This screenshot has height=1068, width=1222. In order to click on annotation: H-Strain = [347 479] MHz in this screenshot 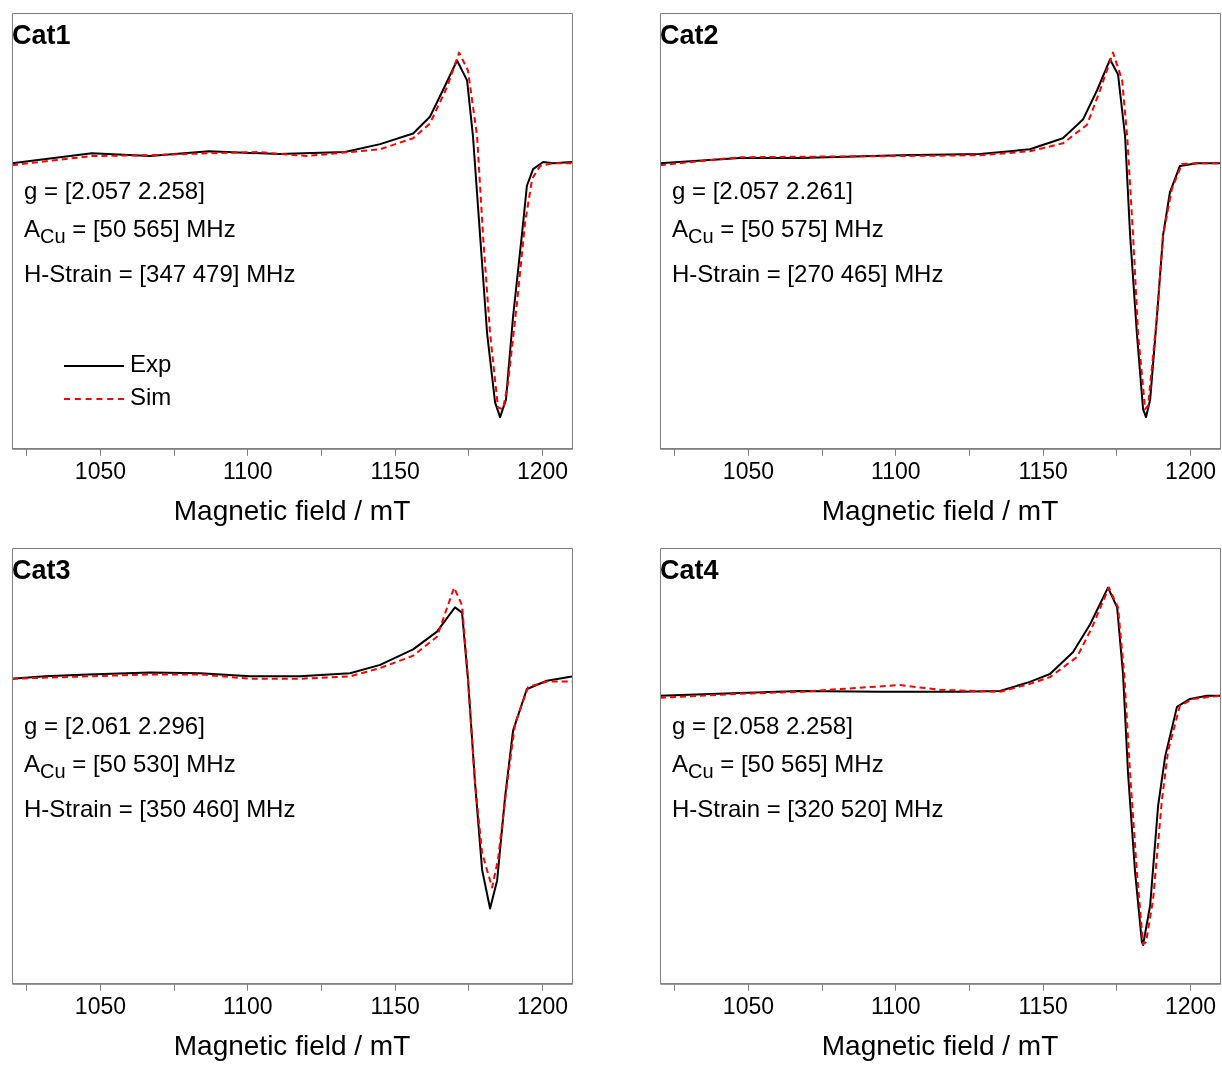, I will do `click(160, 273)`.